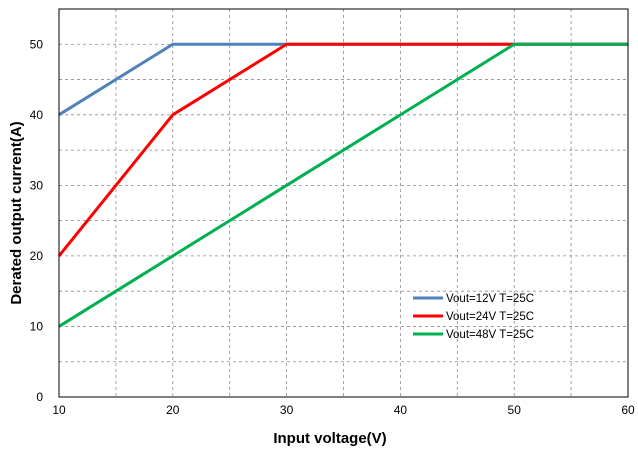 This screenshot has height=450, width=638. I want to click on x-tick-label: 40, so click(401, 410).